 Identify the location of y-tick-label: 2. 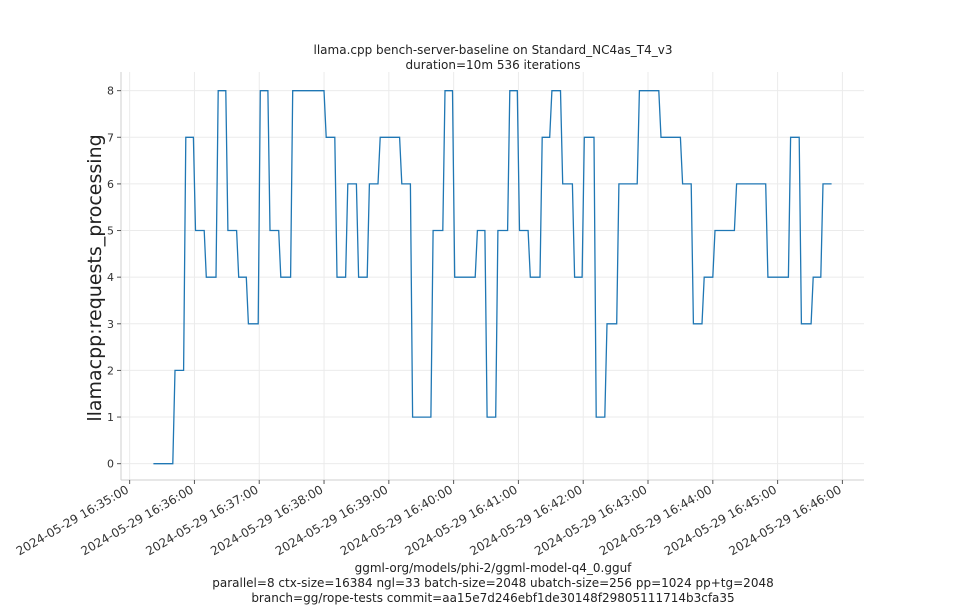
(110, 370).